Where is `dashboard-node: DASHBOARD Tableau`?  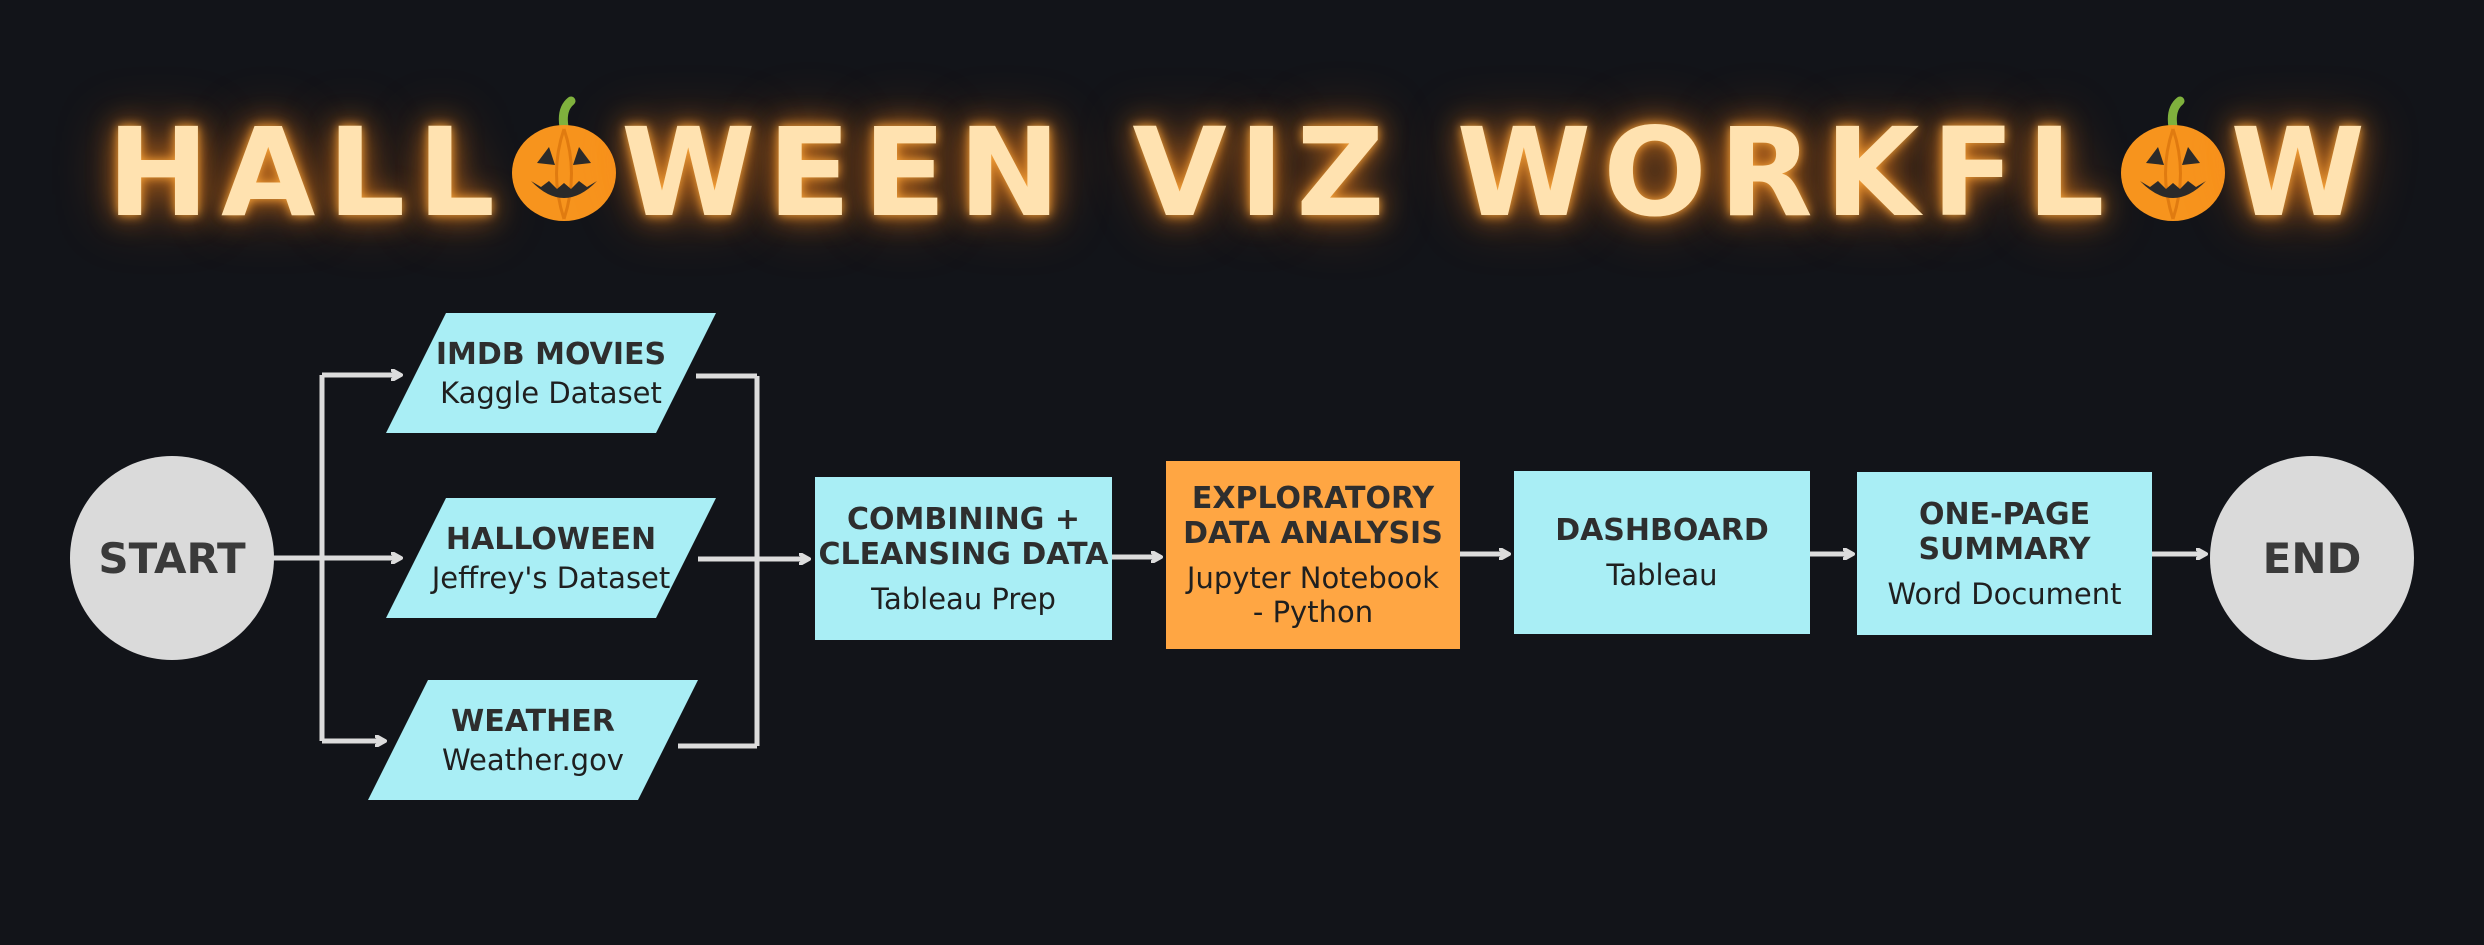 dashboard-node: DASHBOARD Tableau is located at coordinates (1662, 552).